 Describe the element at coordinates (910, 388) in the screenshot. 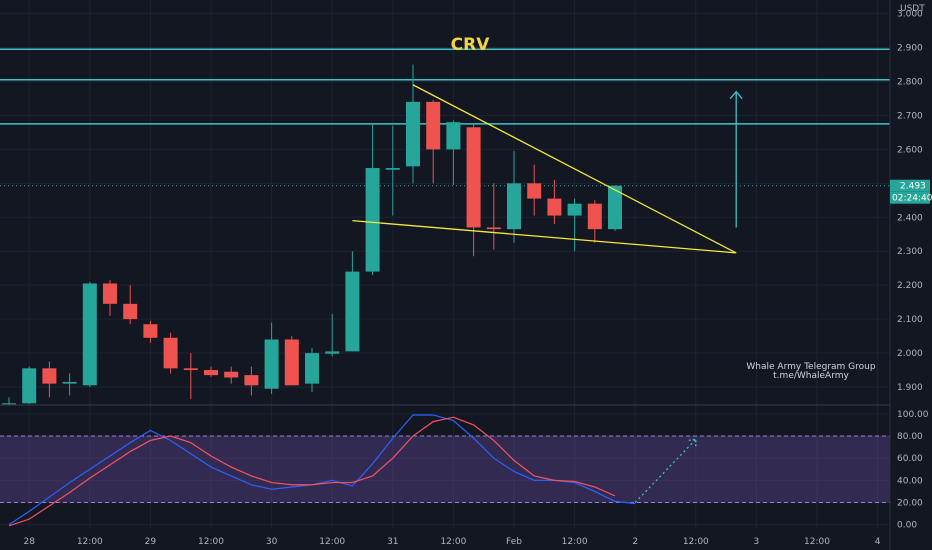

I see `price-tick-label: 1.900` at that location.